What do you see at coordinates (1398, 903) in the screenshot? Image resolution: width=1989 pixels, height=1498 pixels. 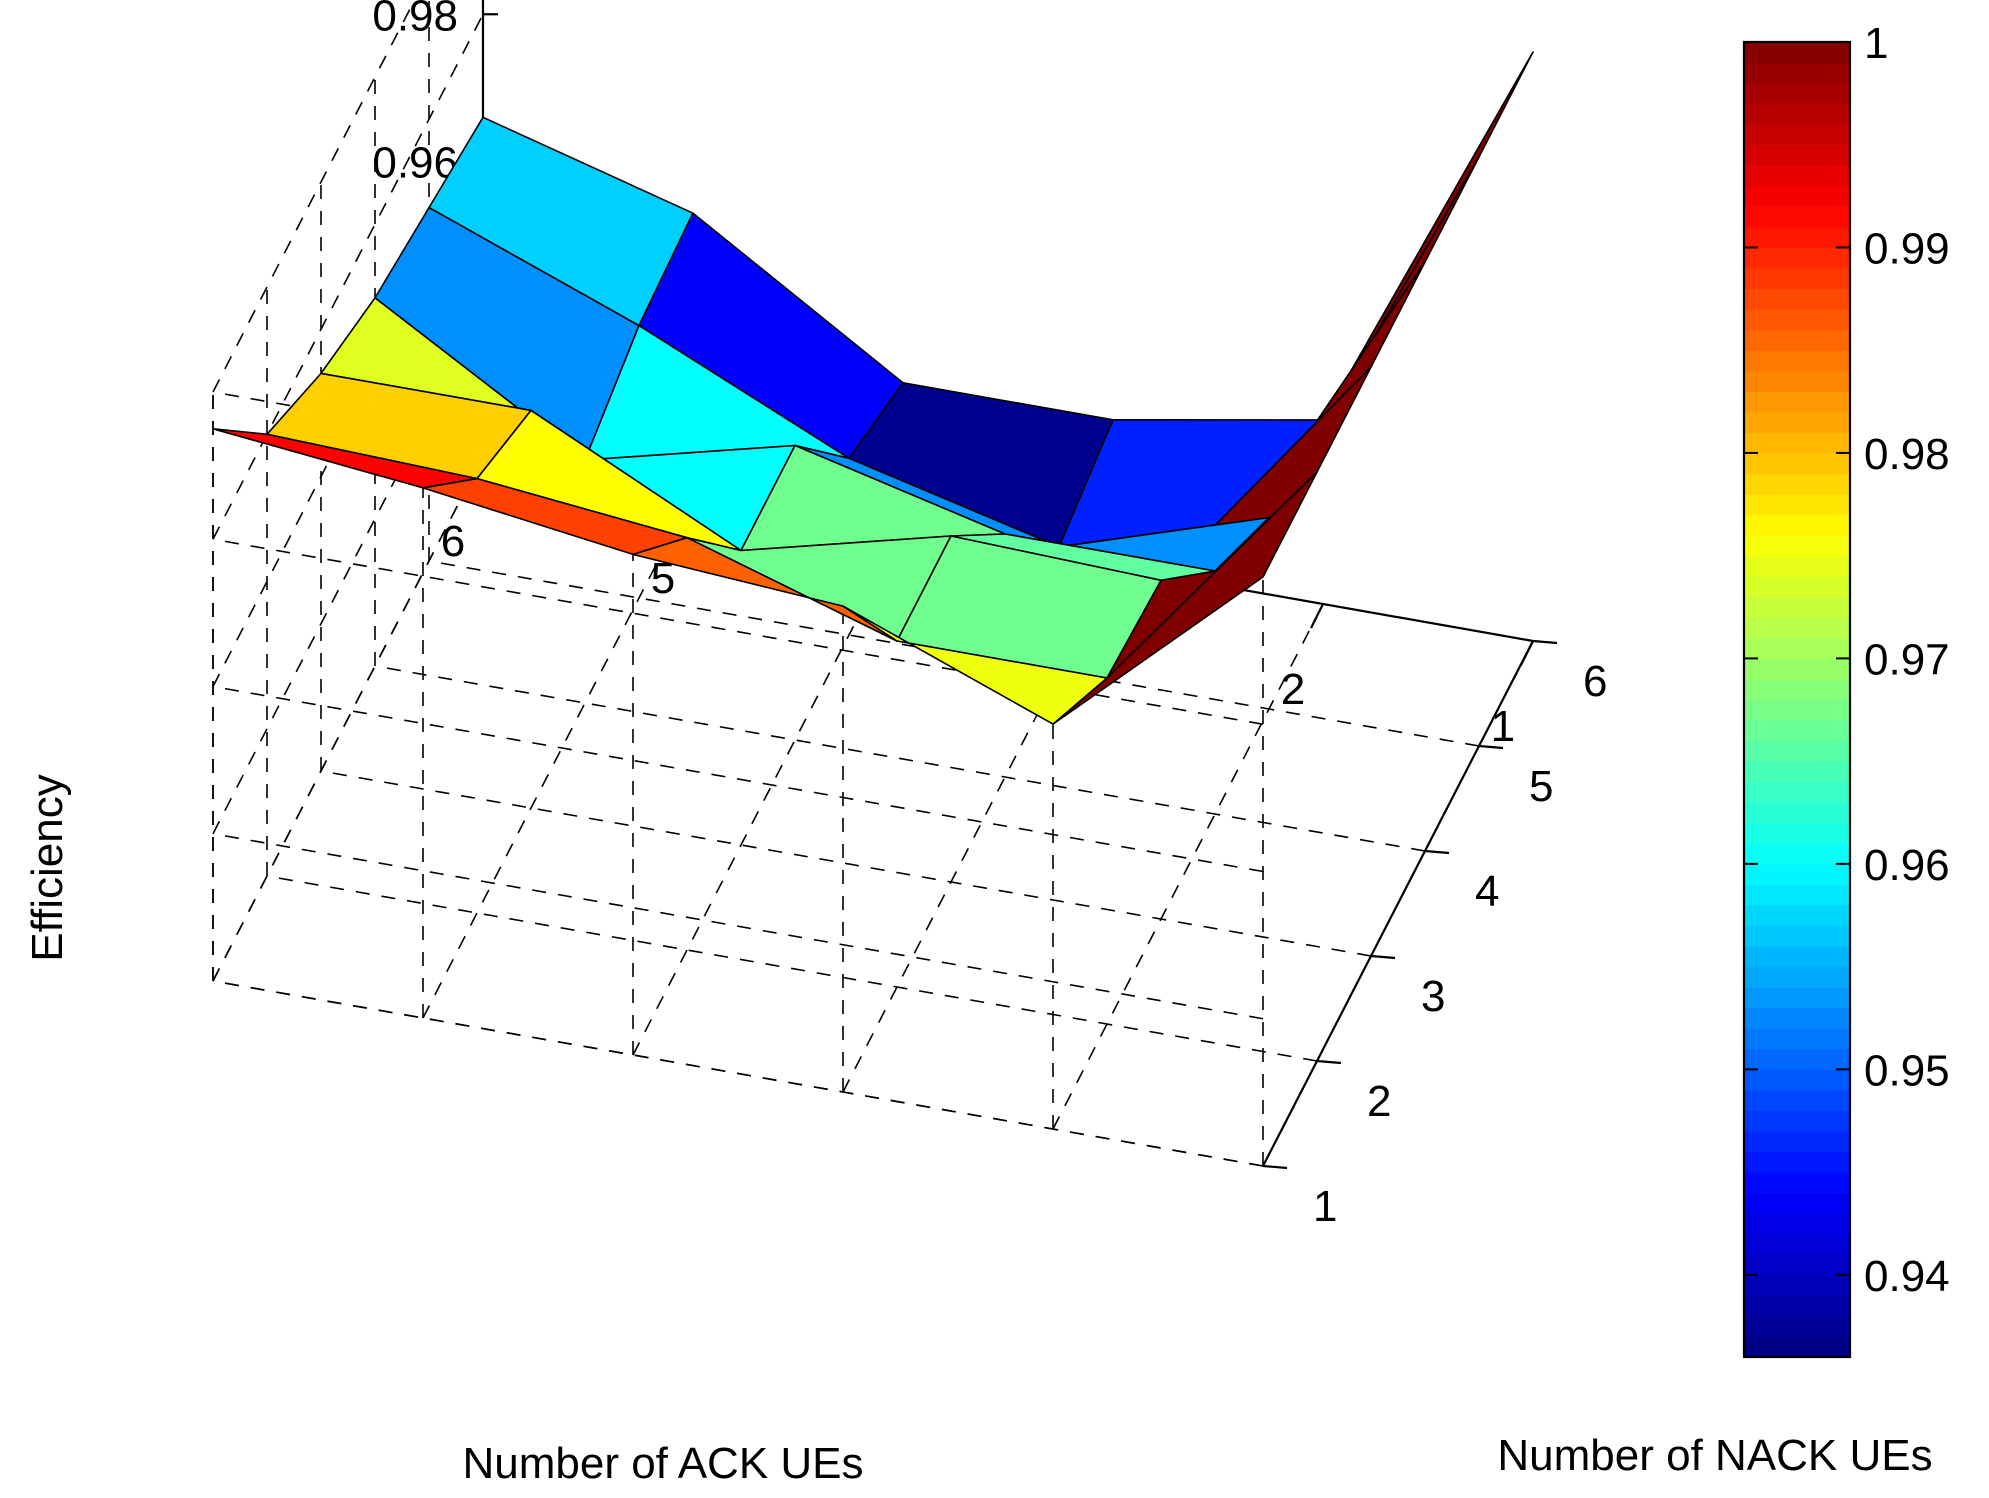 I see `y-axis-line` at bounding box center [1398, 903].